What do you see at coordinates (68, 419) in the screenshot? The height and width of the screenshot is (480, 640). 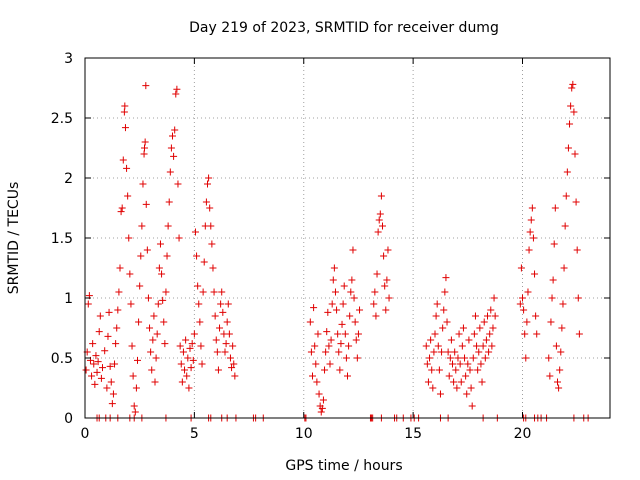 I see `y-tick-label: 0` at bounding box center [68, 419].